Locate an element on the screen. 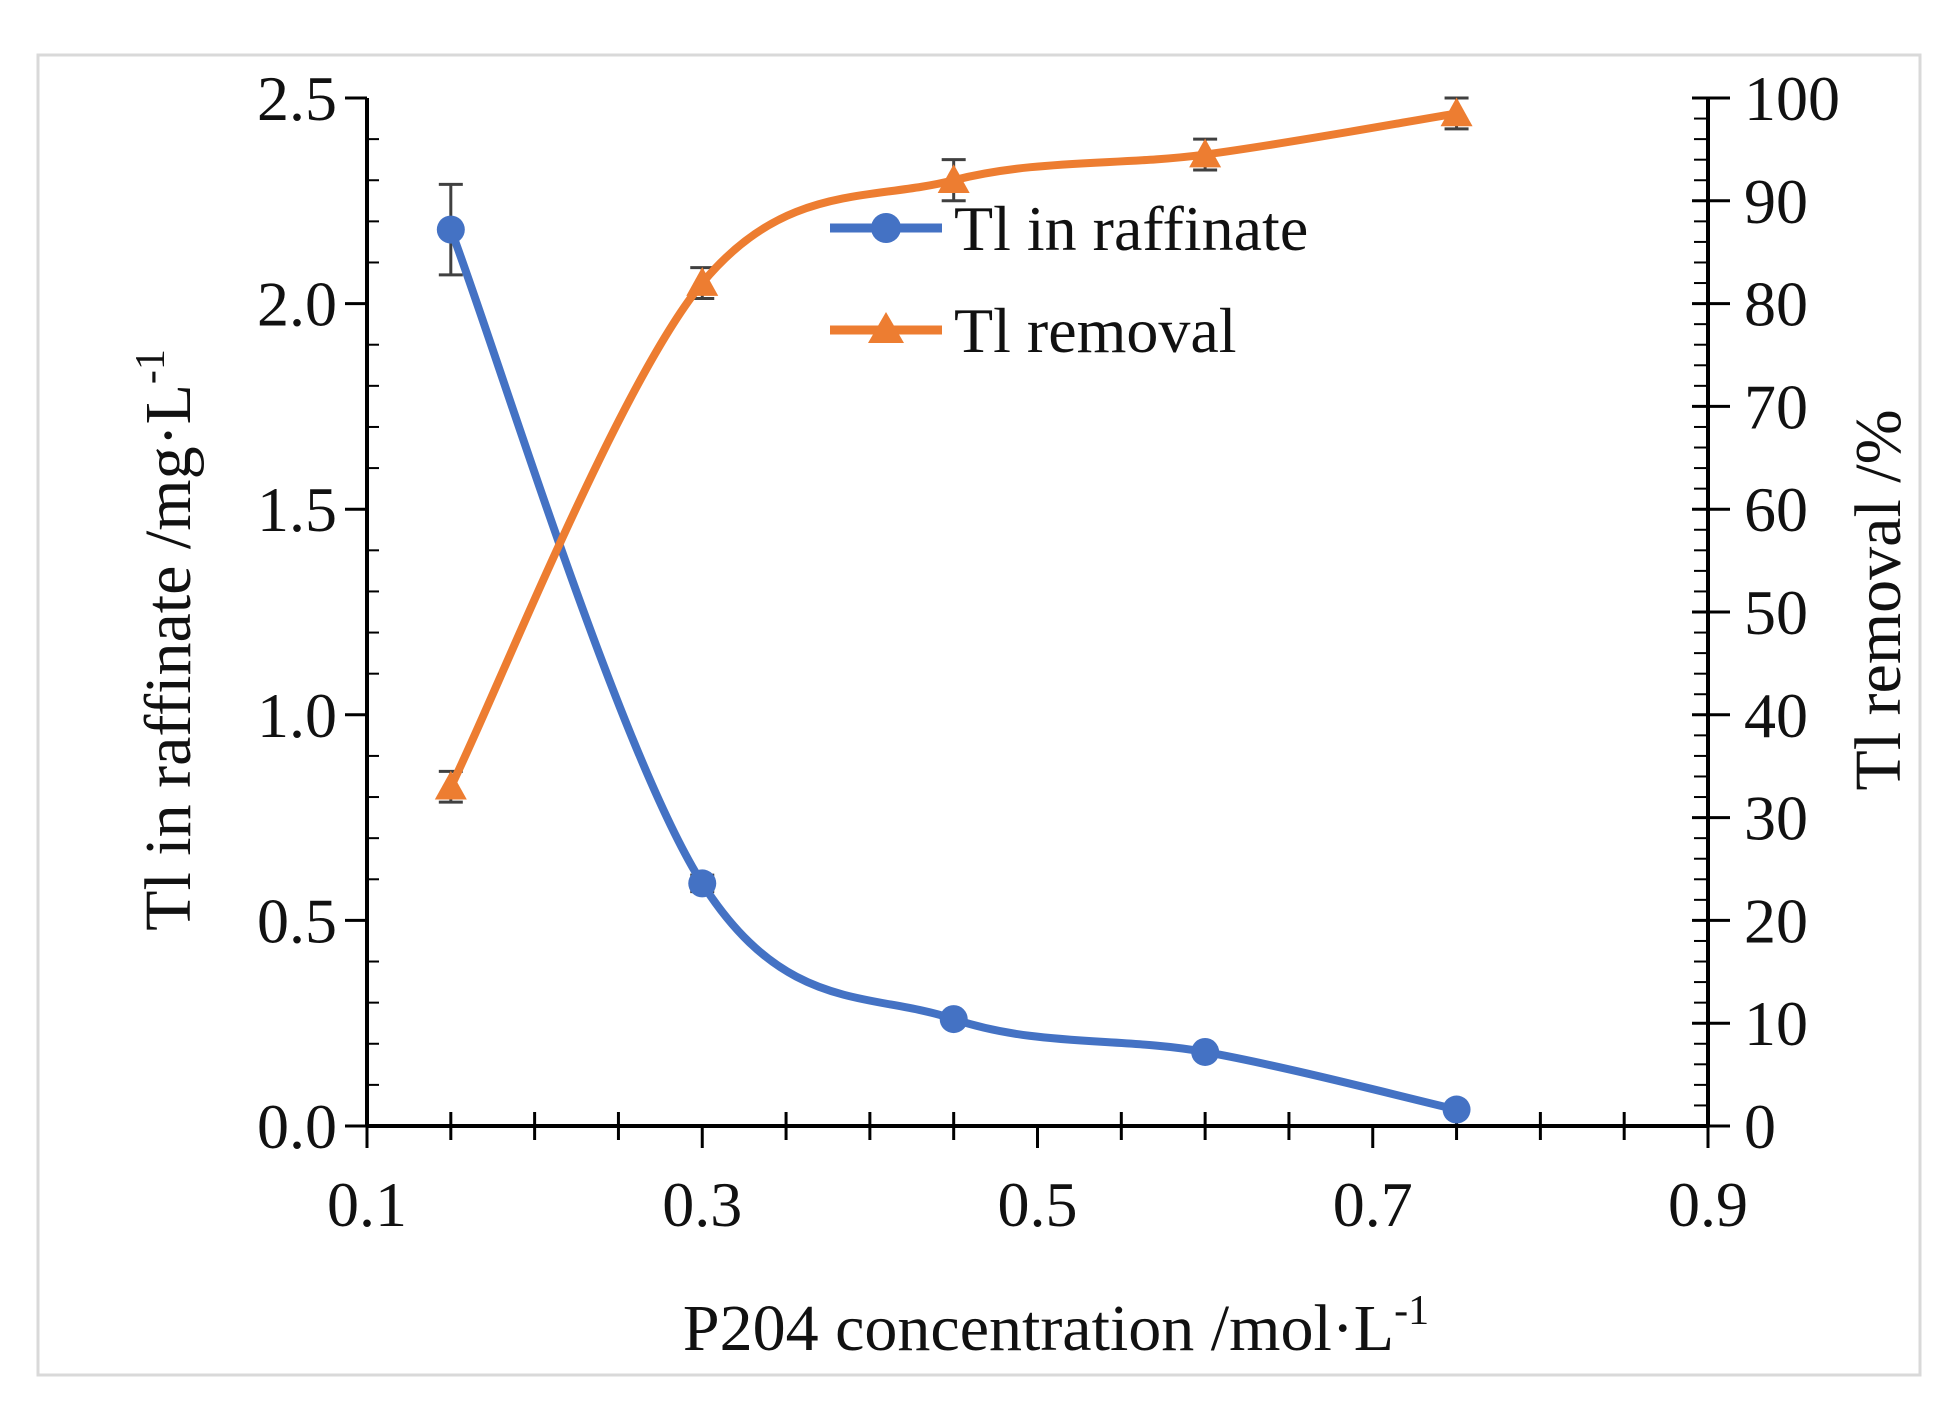 This screenshot has width=1959, height=1413. y-right-tick-label: 80 is located at coordinates (1776, 304).